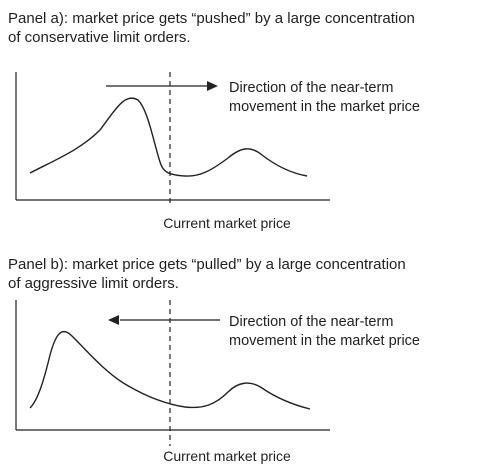 This screenshot has width=482, height=475. Describe the element at coordinates (113, 320) in the screenshot. I see `panel-b-arrowhead` at that location.